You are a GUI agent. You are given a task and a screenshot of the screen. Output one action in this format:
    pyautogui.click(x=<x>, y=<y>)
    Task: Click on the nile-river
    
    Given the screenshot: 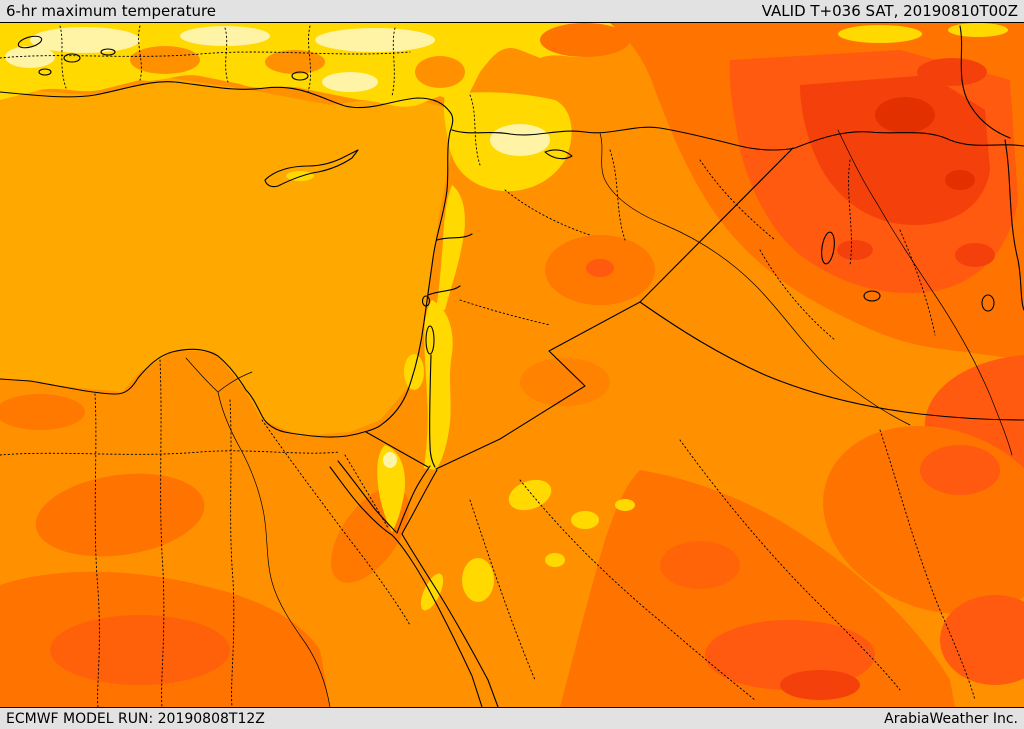 What is the action you would take?
    pyautogui.click(x=274, y=549)
    